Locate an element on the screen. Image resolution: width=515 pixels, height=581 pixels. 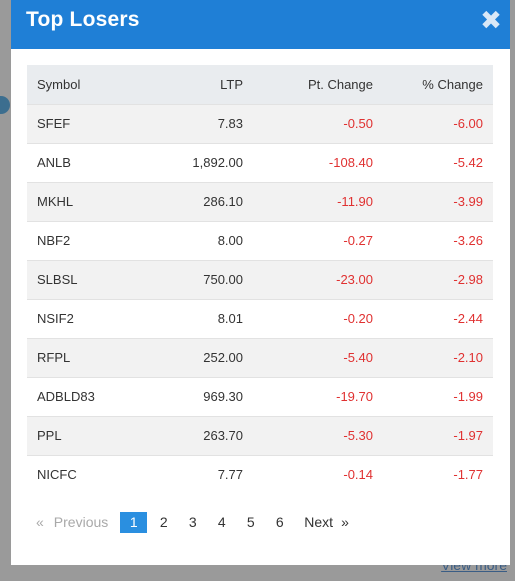
page-6-button: 6 is located at coordinates (279, 522).